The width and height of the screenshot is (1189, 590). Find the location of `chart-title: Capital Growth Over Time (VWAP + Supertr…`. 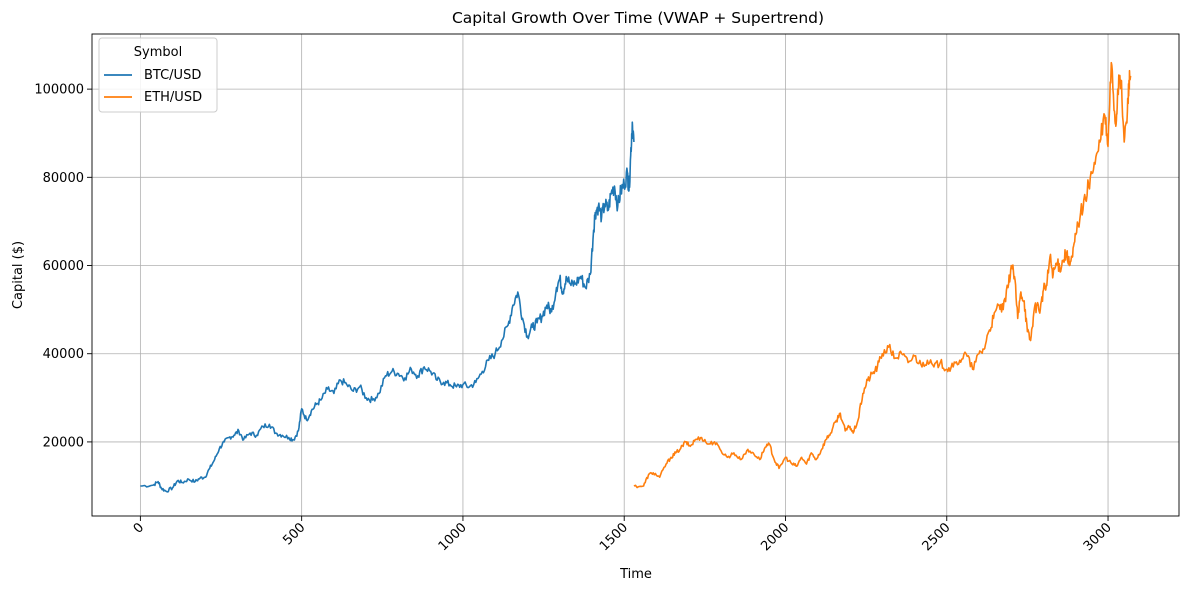

chart-title: Capital Growth Over Time (VWAP + Supertr… is located at coordinates (638, 18).